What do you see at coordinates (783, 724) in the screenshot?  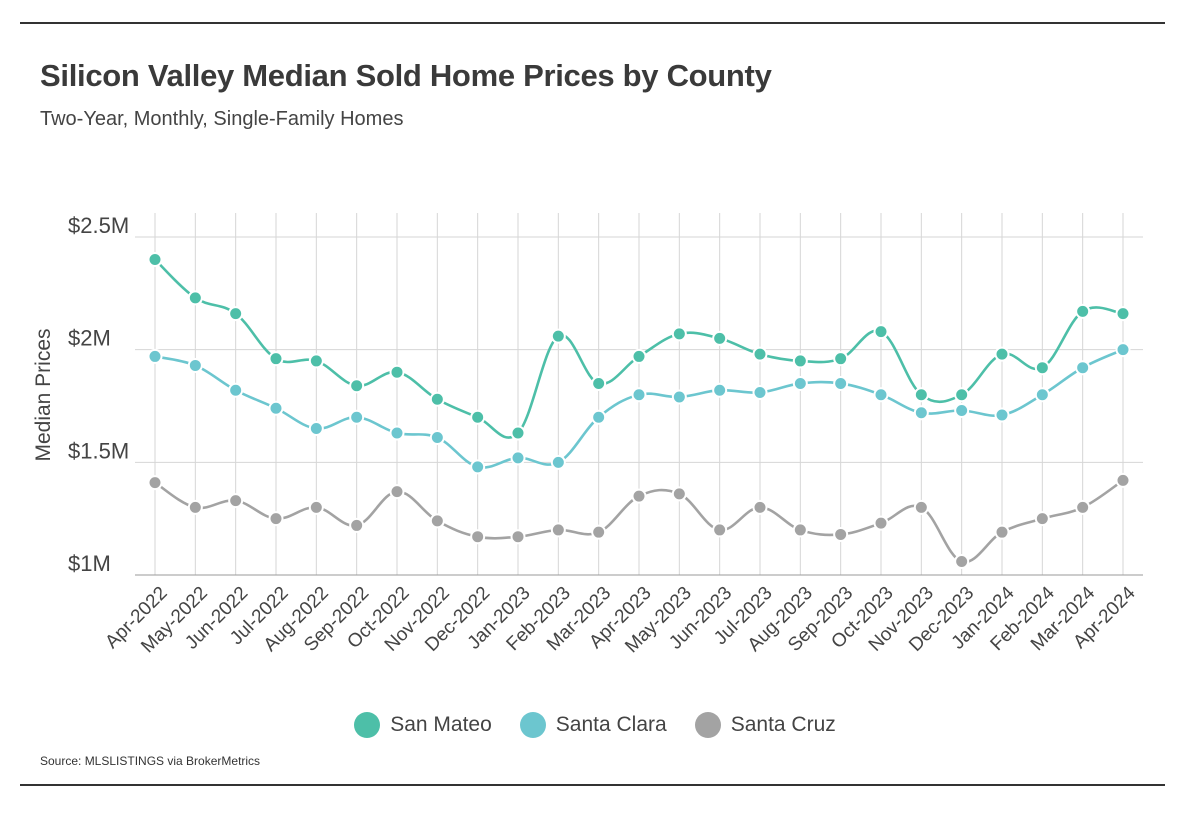 I see `legend-label-santa-cruz: Santa Cruz` at bounding box center [783, 724].